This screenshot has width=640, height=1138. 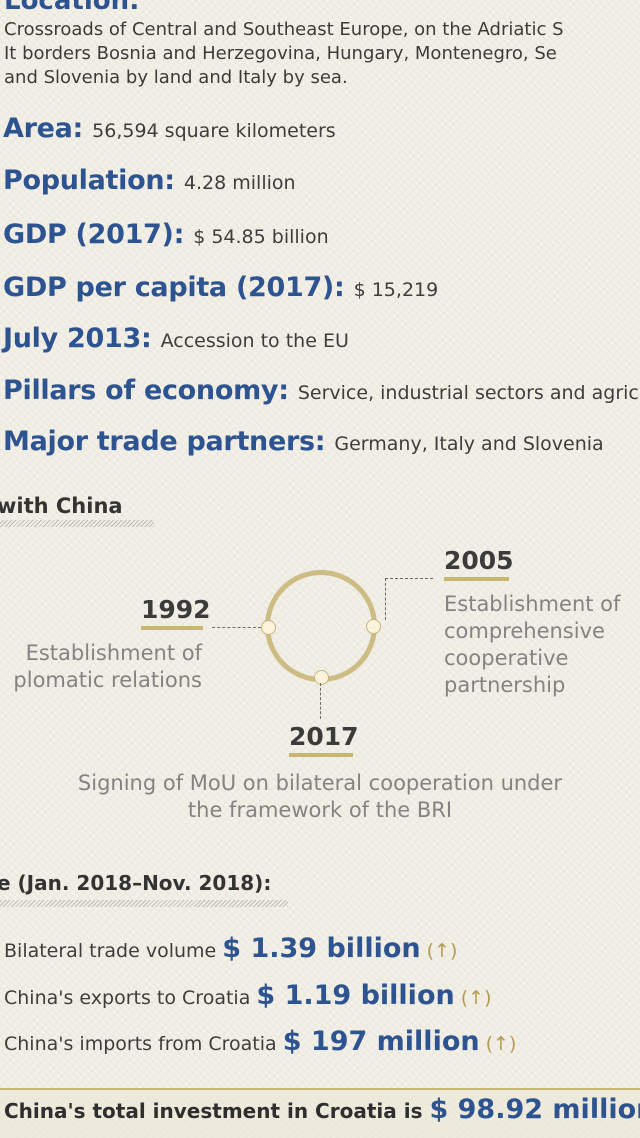 I want to click on event-2005-line-1: Establishment of, so click(x=532, y=604).